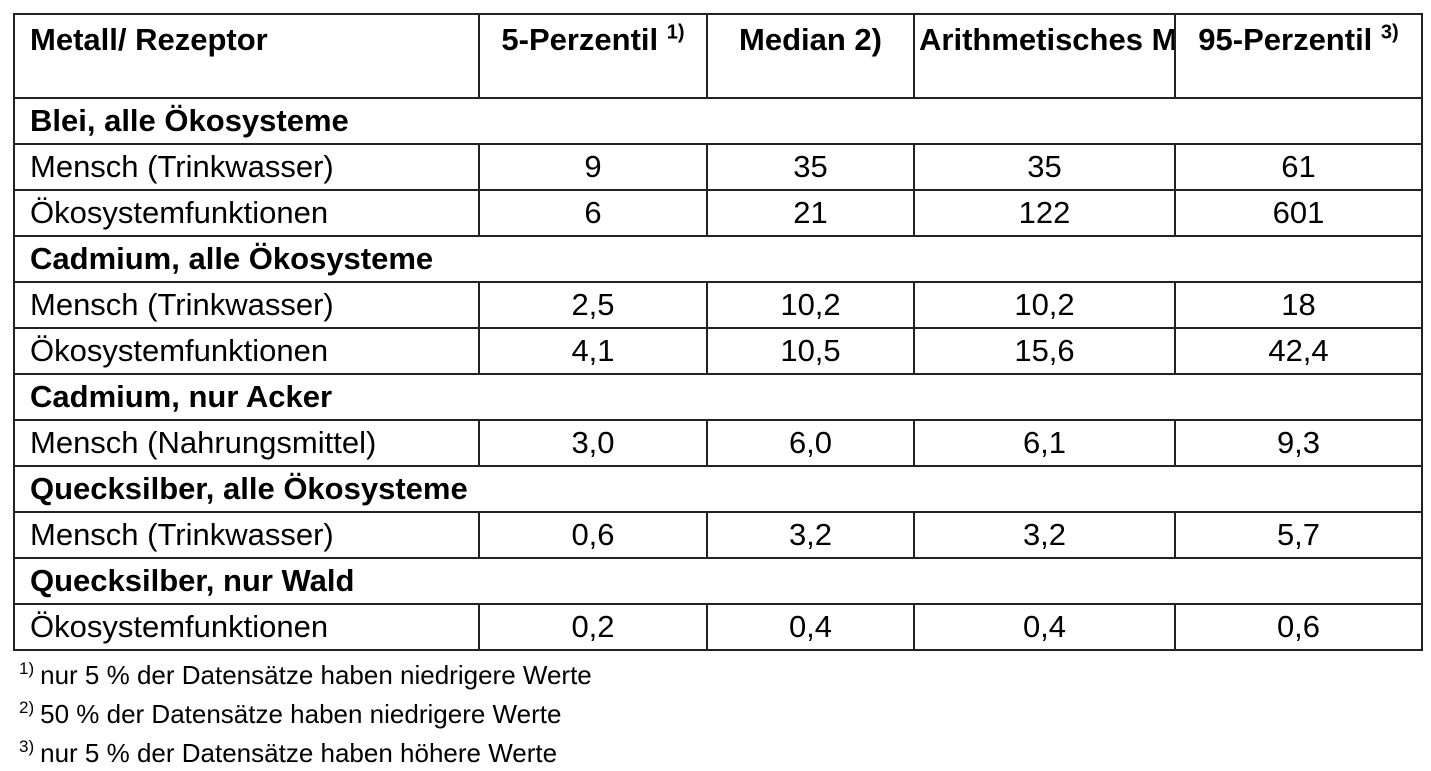  Describe the element at coordinates (246, 443) in the screenshot. I see `row-label-cell: Mensch (Nahrungsmittel)` at that location.